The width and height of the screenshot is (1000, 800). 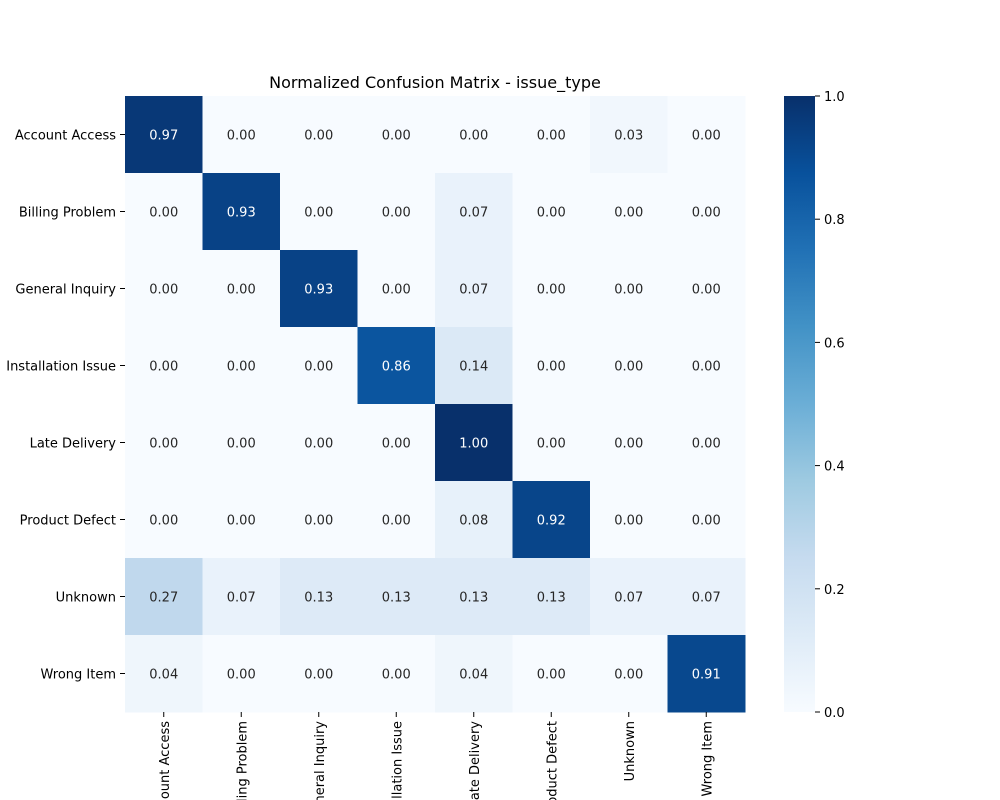 I want to click on x-tick-label: Unknown, so click(x=630, y=751).